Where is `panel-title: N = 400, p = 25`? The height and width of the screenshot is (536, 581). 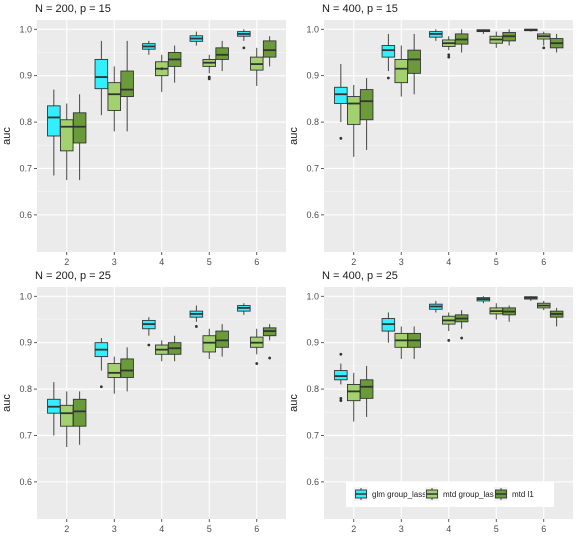
panel-title: N = 400, p = 25 is located at coordinates (360, 276).